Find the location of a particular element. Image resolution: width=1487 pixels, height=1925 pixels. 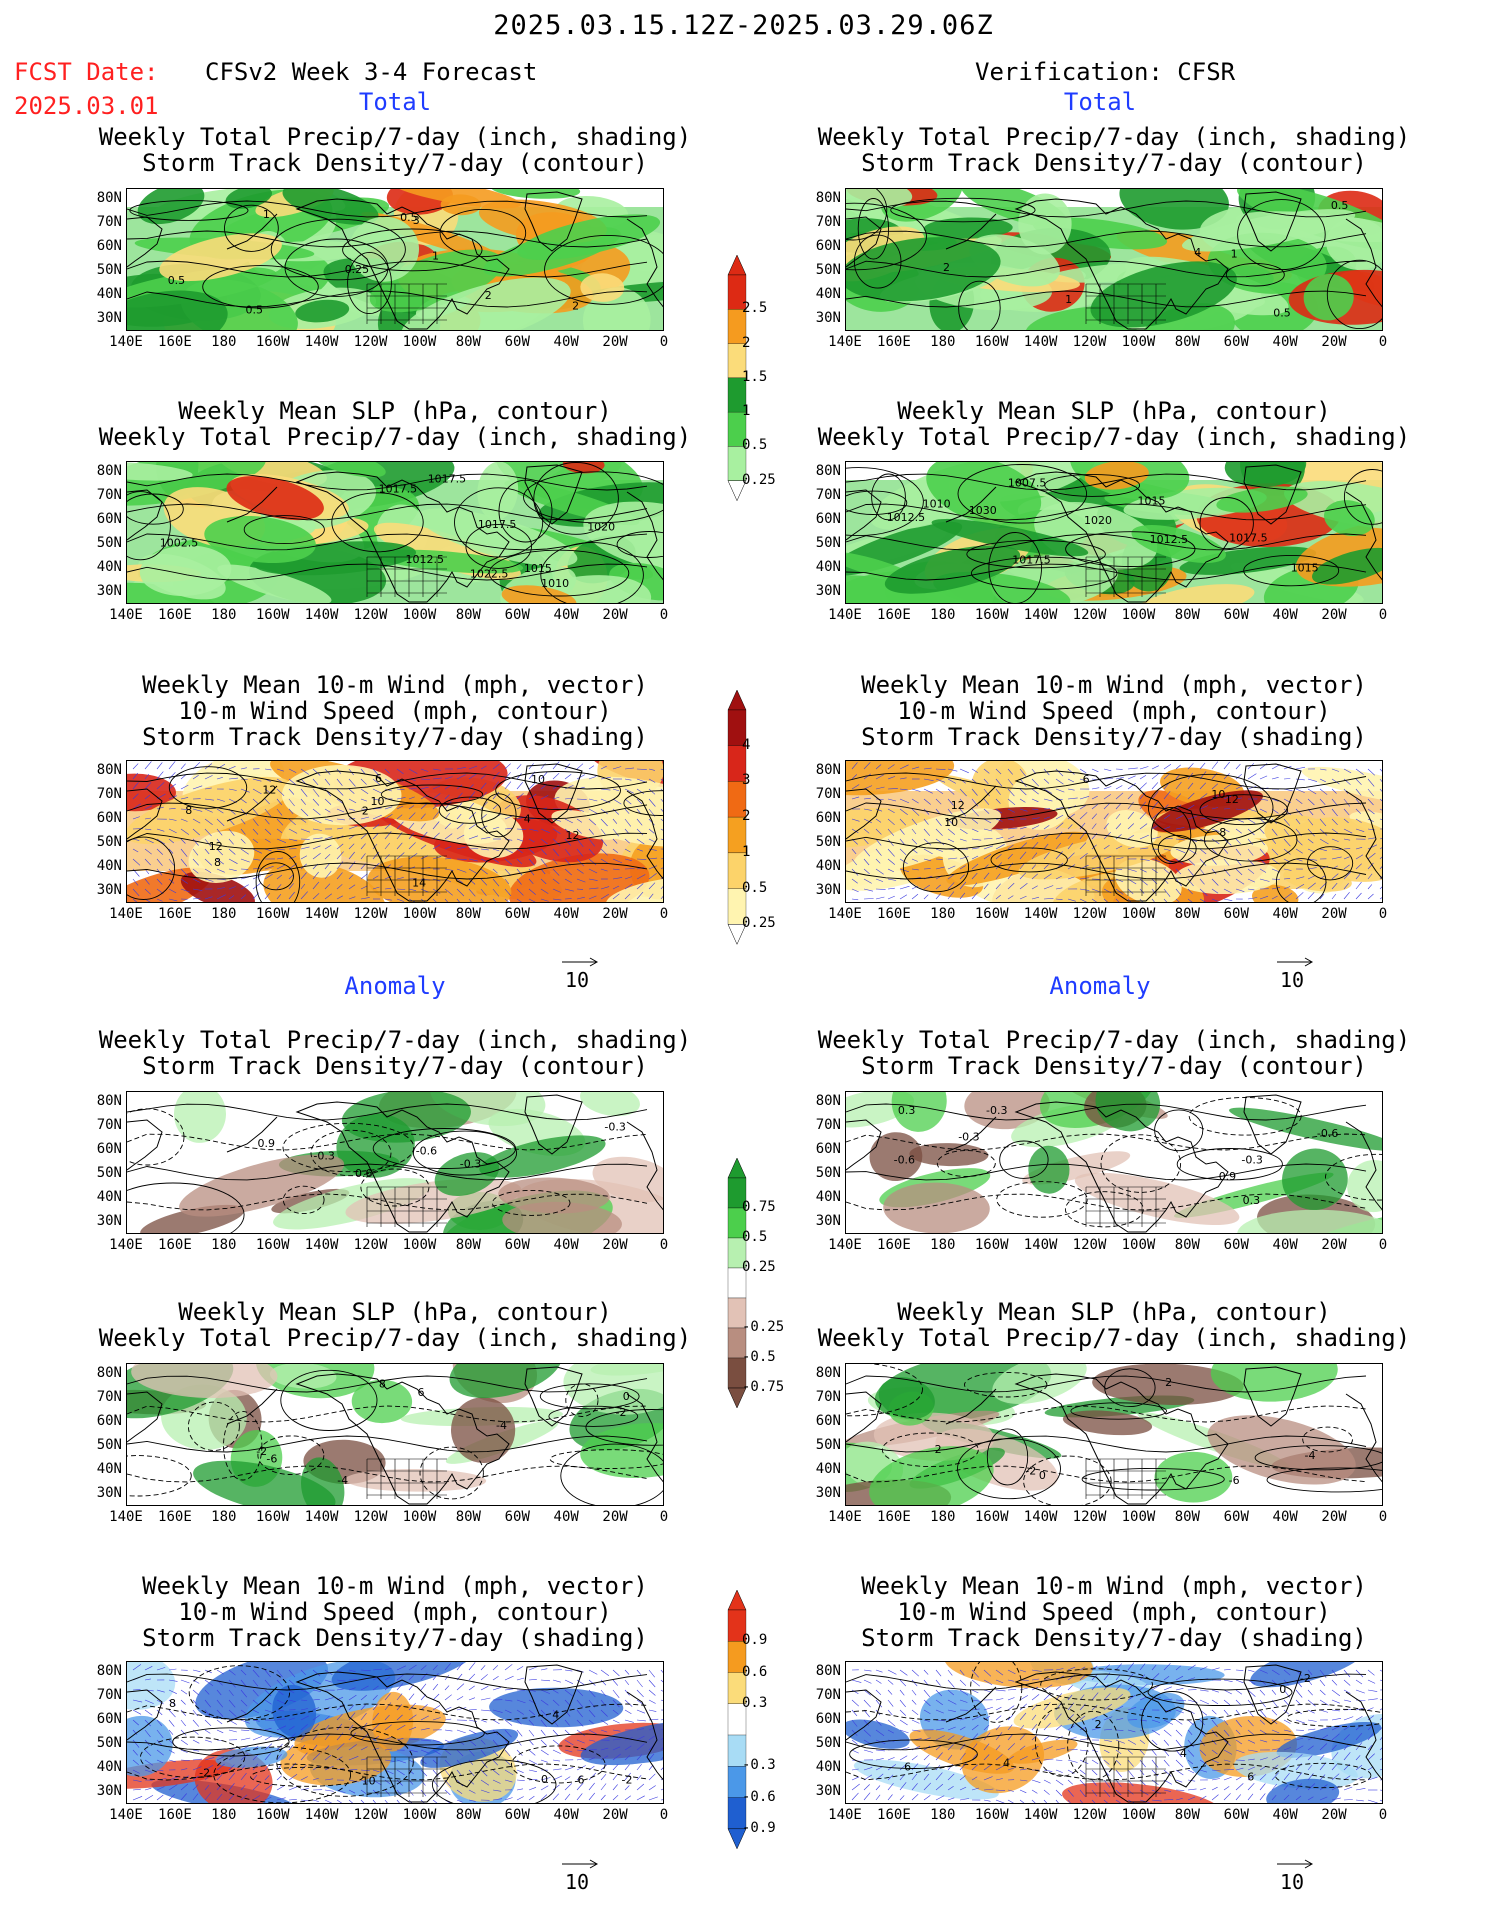

lon-tick: 80W is located at coordinates (468, 342).